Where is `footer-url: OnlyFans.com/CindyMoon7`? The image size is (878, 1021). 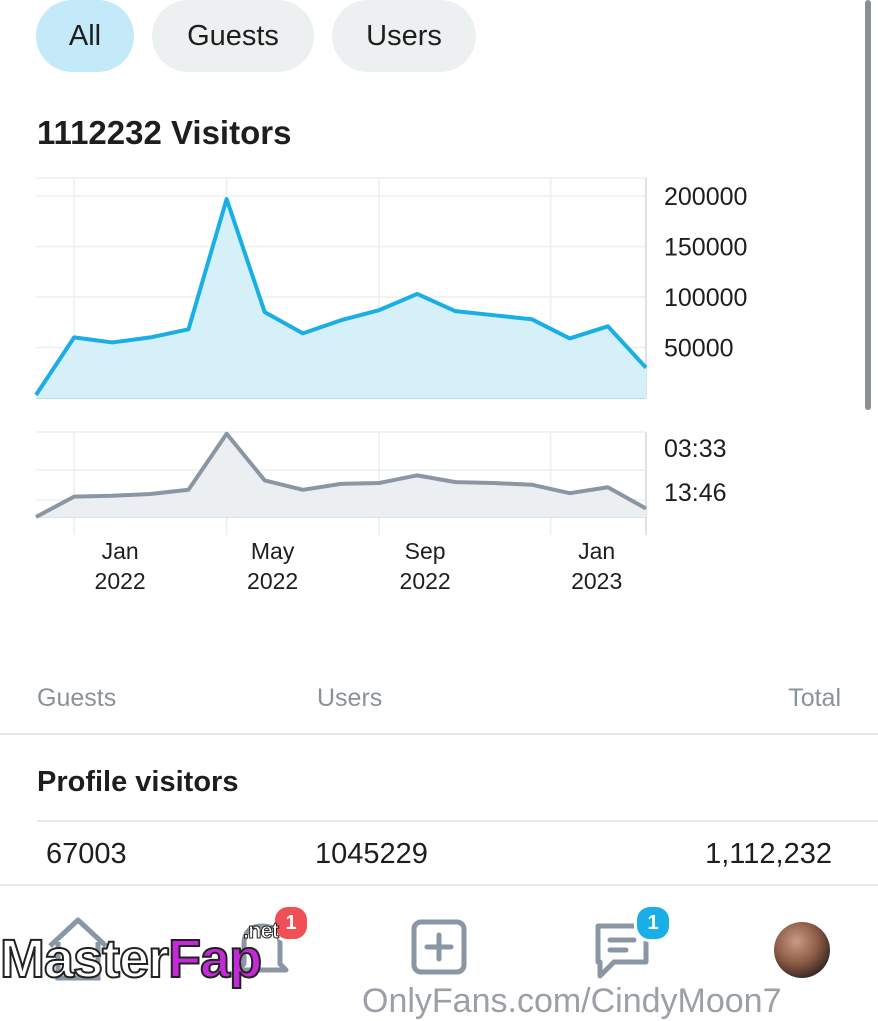
footer-url: OnlyFans.com/CindyMoon7 is located at coordinates (572, 1001).